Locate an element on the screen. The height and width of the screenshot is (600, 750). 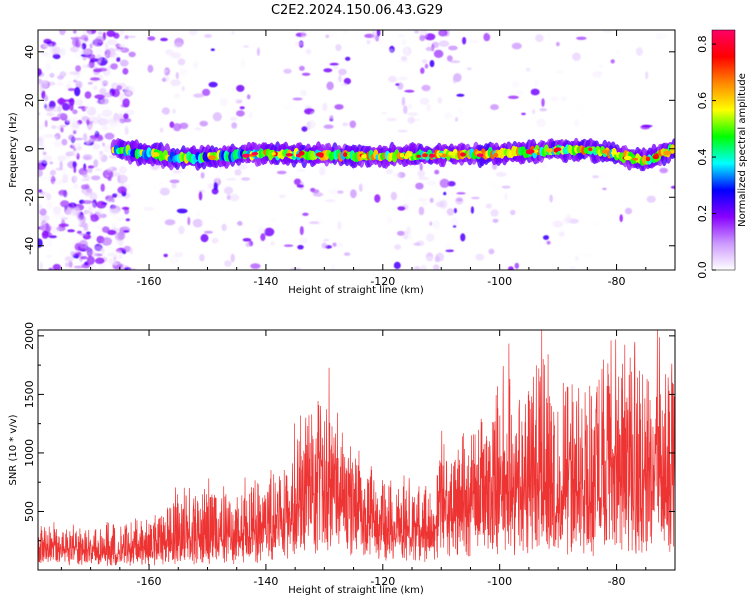
colorbar-tick-label: 0.8 is located at coordinates (702, 44).